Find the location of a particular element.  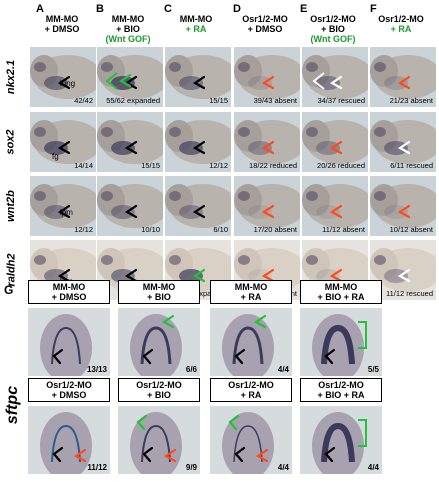

embryo-count: 11/12 absent is located at coordinates (343, 229).